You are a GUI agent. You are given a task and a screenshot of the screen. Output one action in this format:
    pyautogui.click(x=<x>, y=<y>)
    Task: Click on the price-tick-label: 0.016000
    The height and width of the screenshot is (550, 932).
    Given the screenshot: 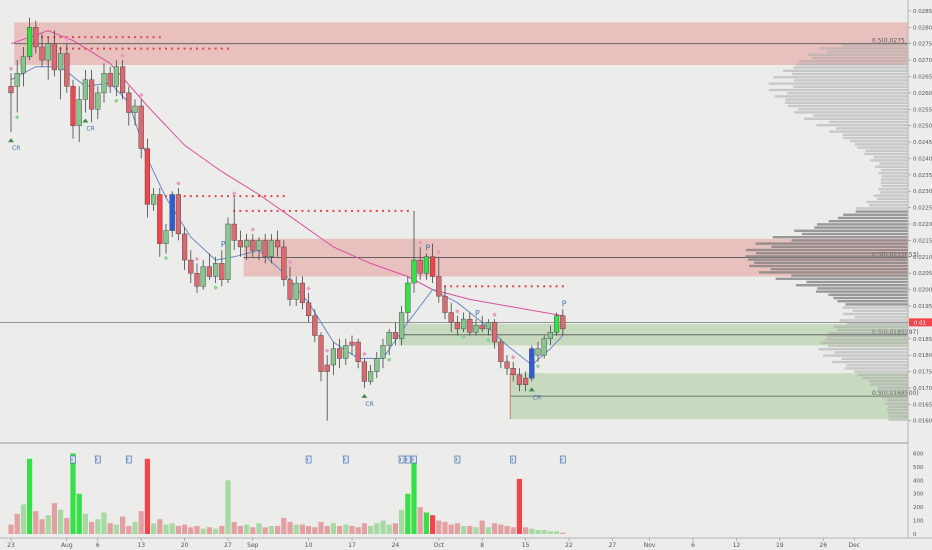 What is the action you would take?
    pyautogui.click(x=922, y=422)
    